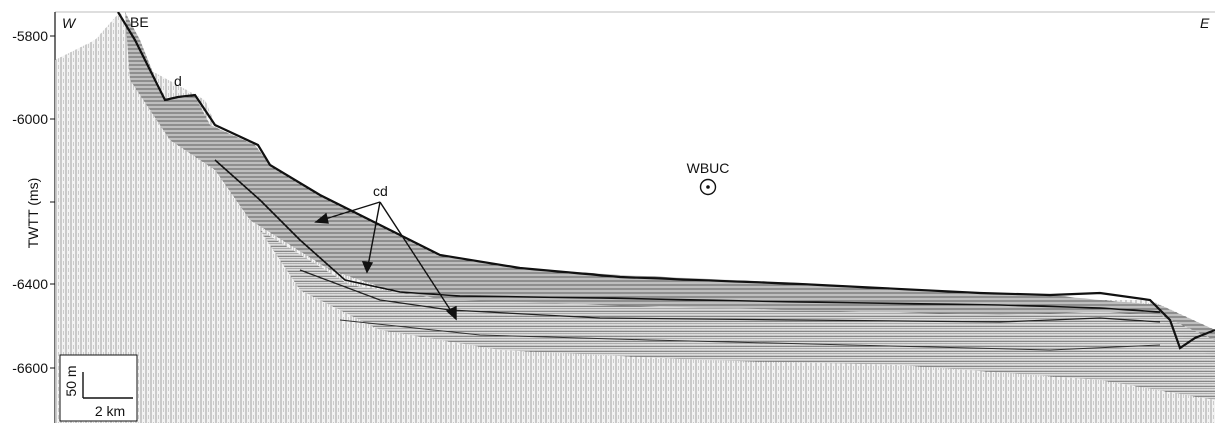  I want to click on scale-bar-horizontal-label: 2 km, so click(110, 411).